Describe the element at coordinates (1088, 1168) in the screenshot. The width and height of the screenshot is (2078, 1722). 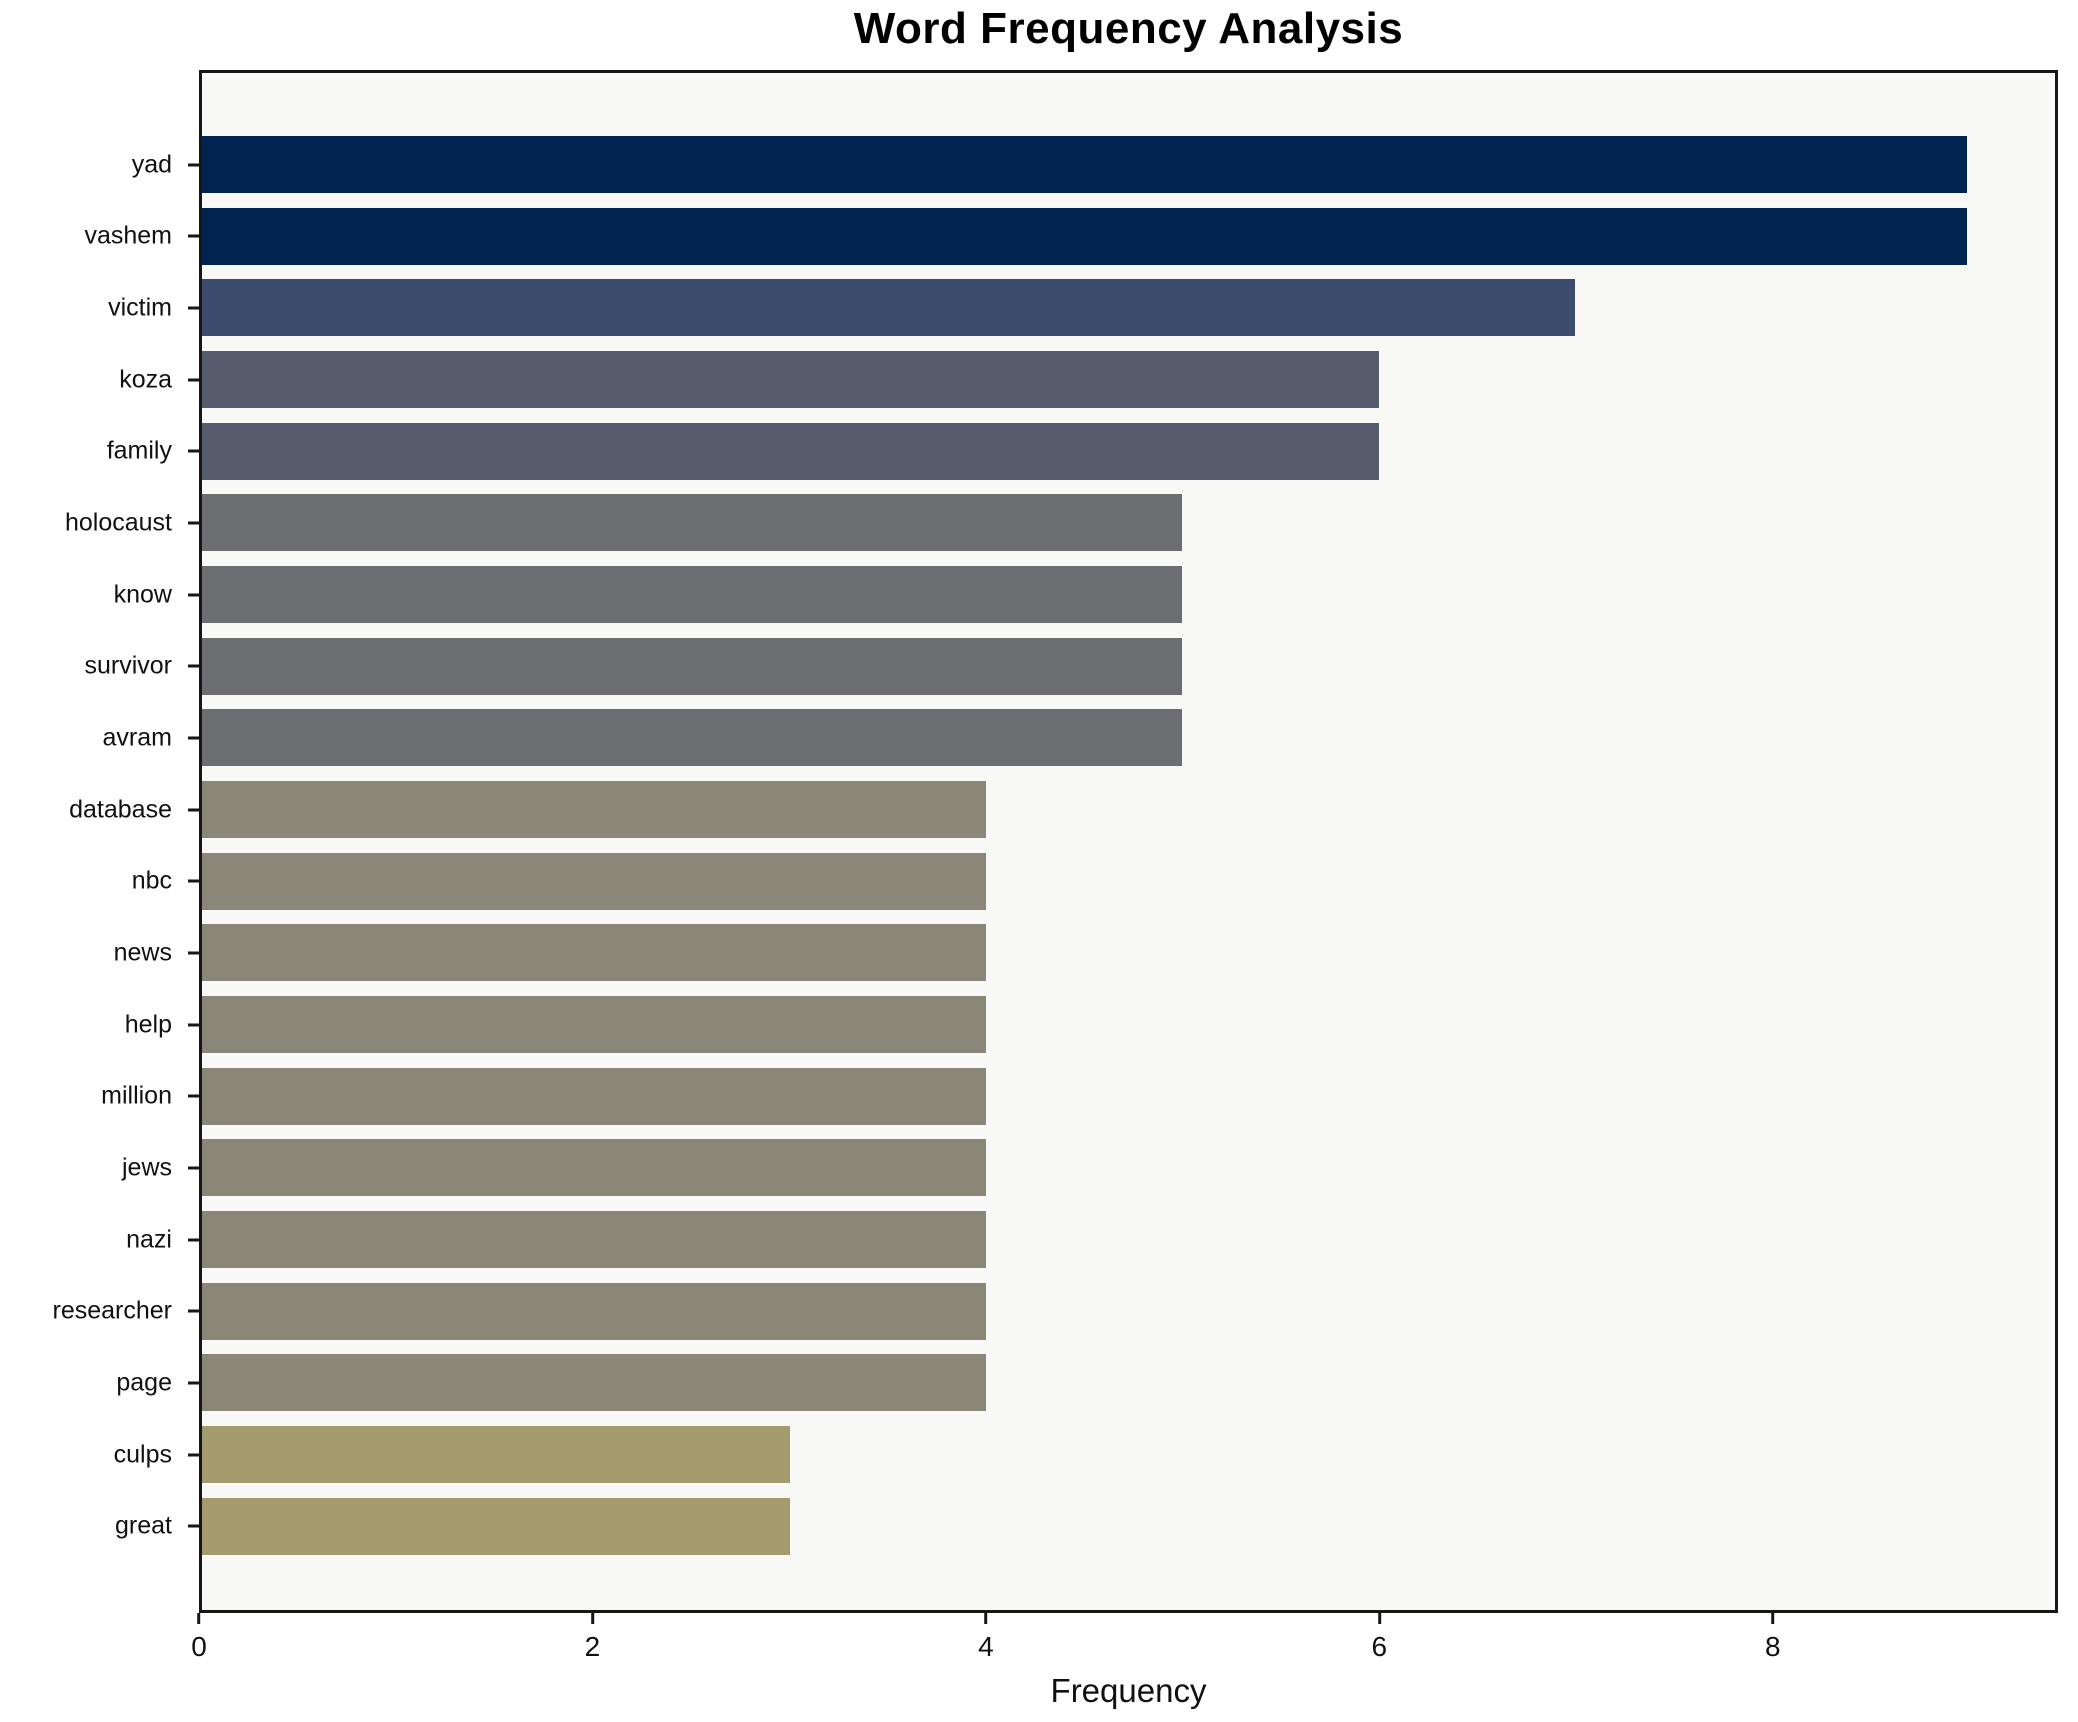
I see `bar-row: jews` at that location.